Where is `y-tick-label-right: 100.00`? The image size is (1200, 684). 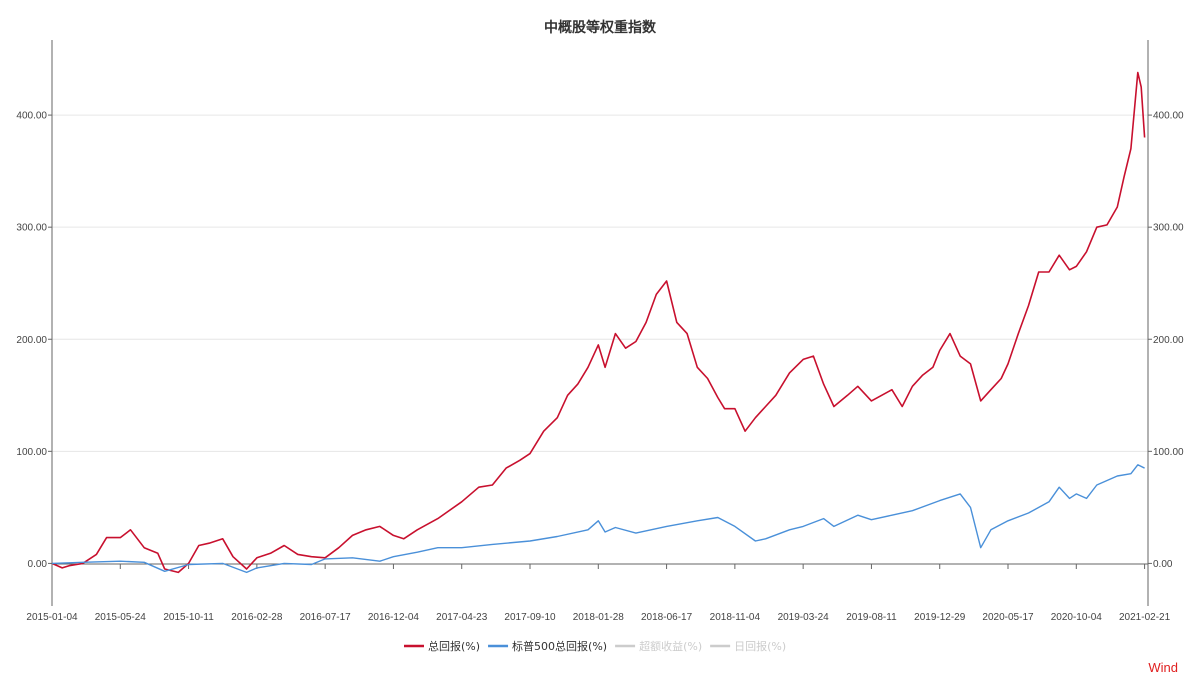
y-tick-label-right: 100.00 is located at coordinates (1168, 452).